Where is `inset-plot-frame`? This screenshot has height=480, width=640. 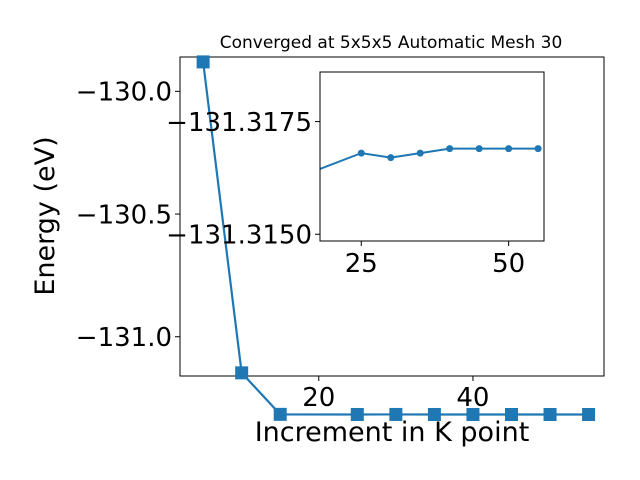
inset-plot-frame is located at coordinates (432, 156).